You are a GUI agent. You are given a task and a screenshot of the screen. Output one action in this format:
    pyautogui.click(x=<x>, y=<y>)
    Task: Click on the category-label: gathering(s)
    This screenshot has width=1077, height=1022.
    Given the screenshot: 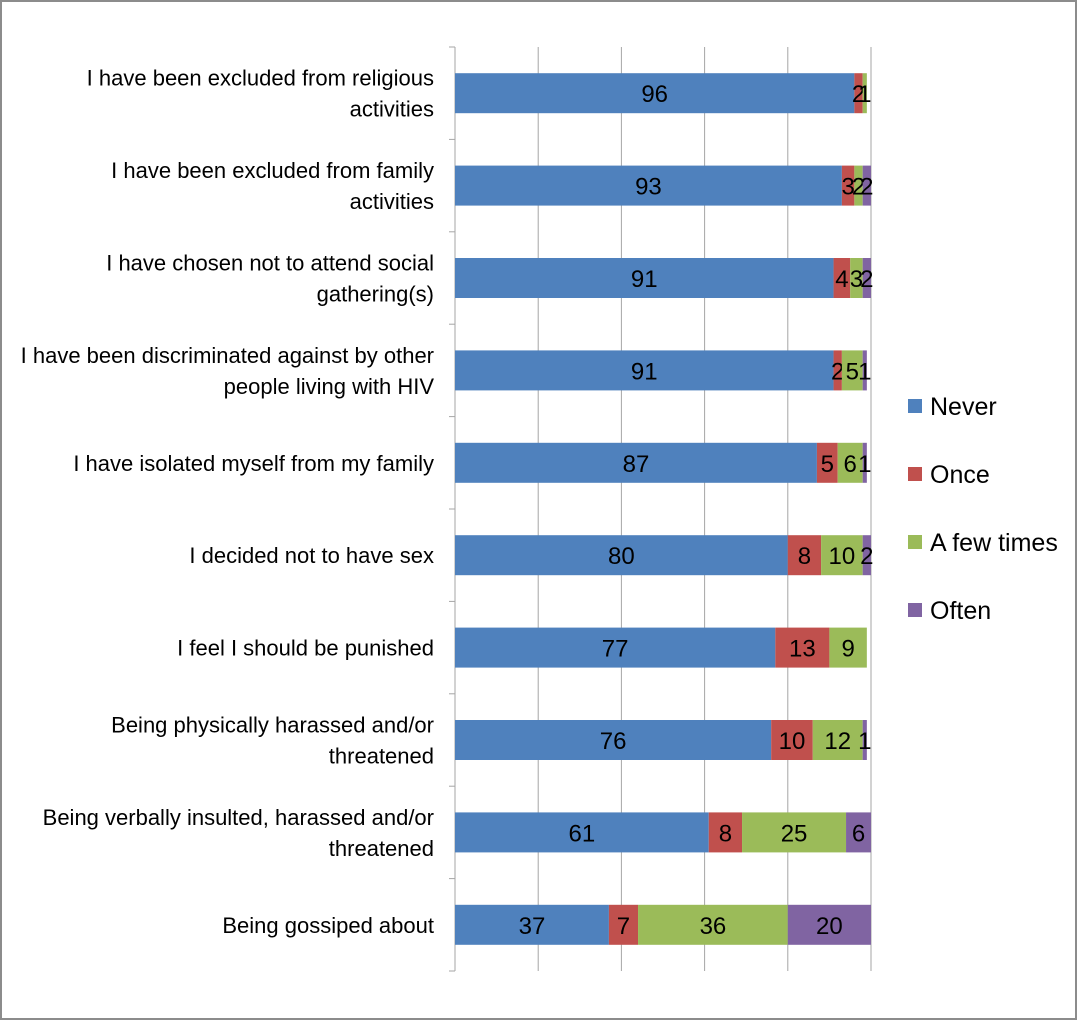 What is the action you would take?
    pyautogui.click(x=375, y=294)
    